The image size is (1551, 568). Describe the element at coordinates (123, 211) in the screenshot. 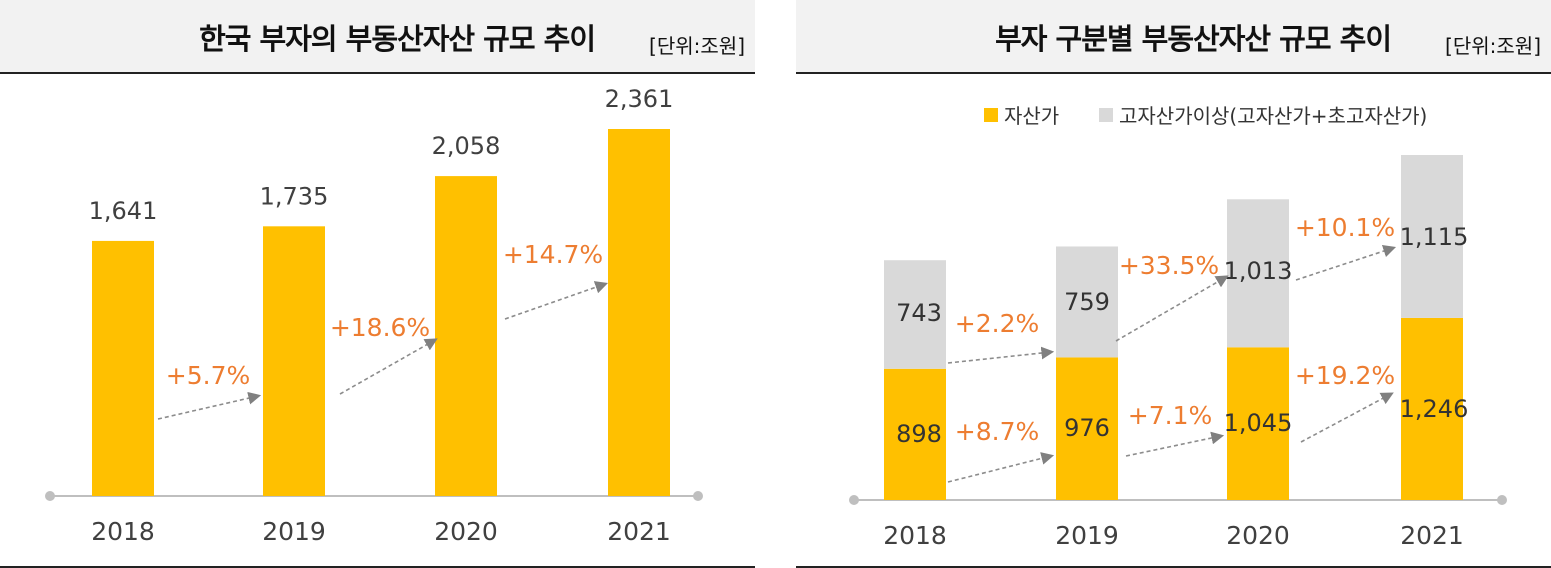

I see `left-value-label-2018: 1,641` at that location.